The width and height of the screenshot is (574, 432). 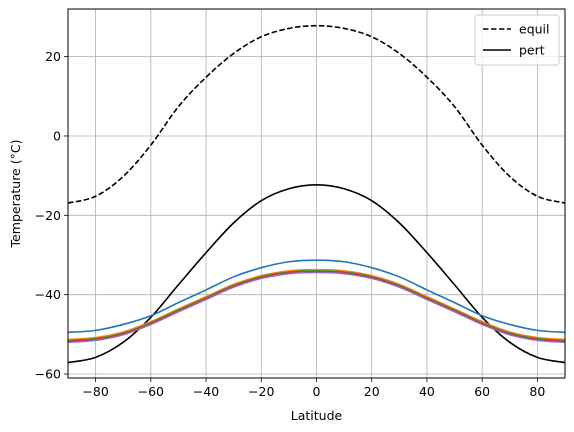 What do you see at coordinates (372, 391) in the screenshot?
I see `x-tick-label: 20` at bounding box center [372, 391].